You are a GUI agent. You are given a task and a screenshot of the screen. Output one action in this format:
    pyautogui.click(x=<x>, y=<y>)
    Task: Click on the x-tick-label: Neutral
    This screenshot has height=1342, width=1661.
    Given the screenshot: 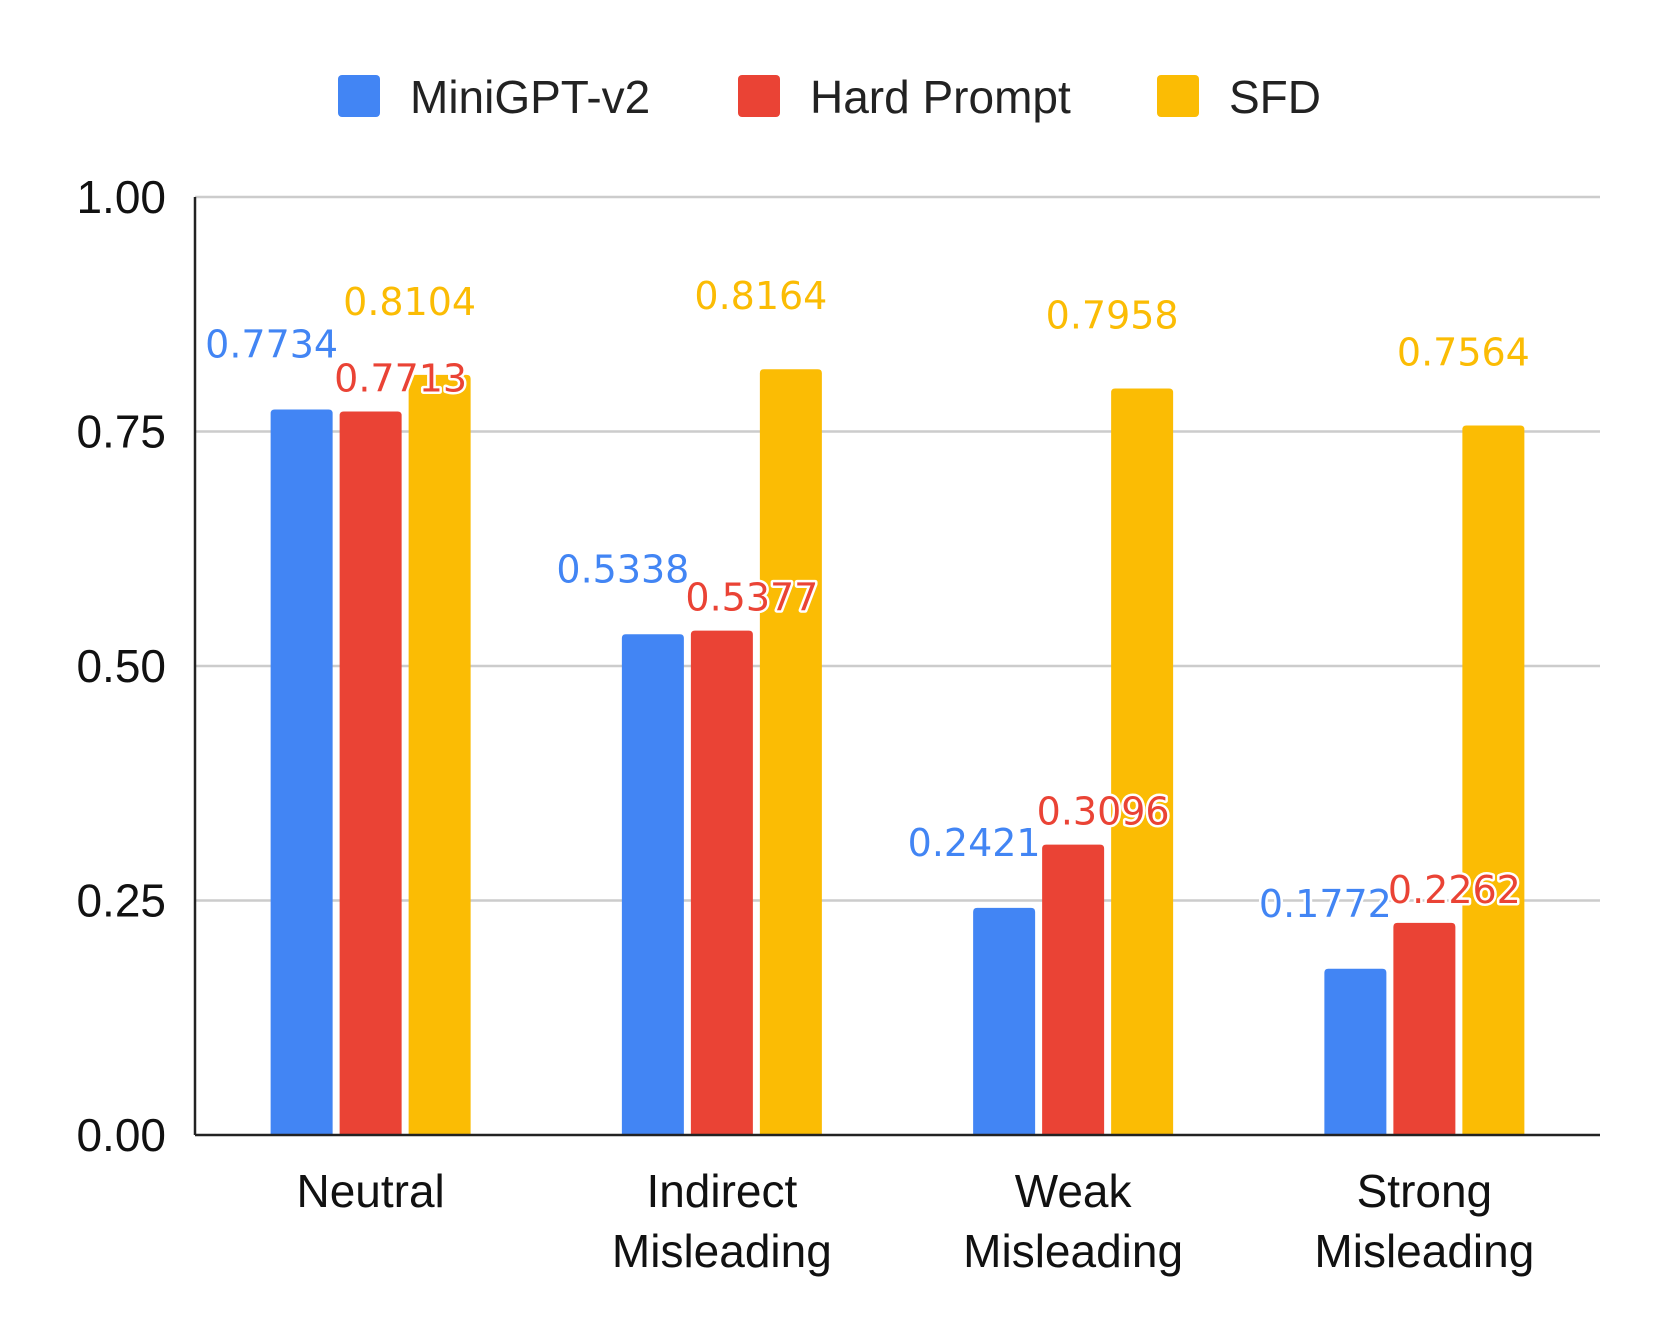 What is the action you would take?
    pyautogui.click(x=370, y=1191)
    